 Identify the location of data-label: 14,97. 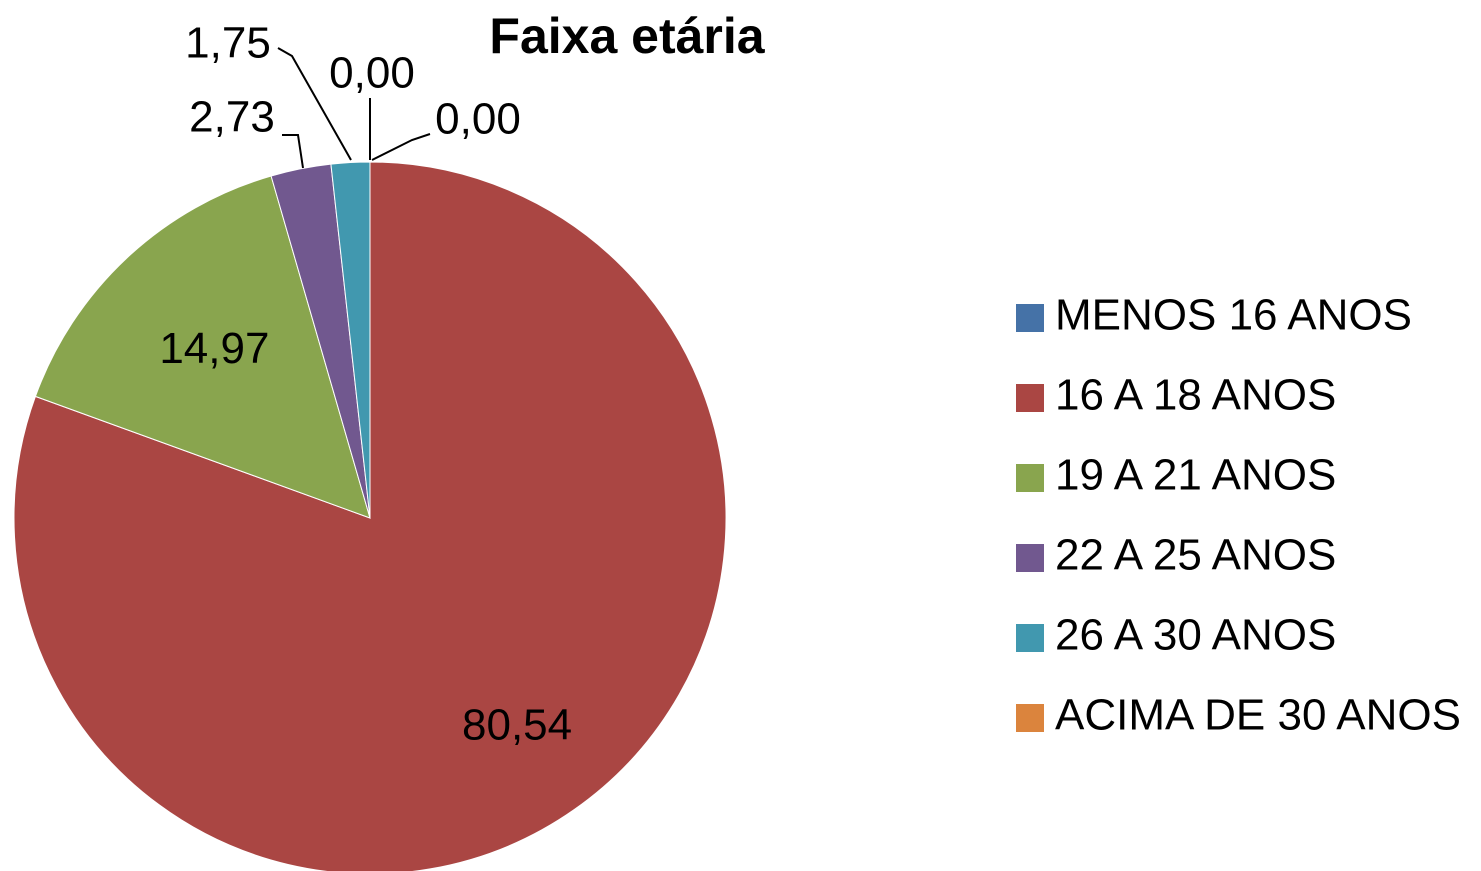
(214, 348).